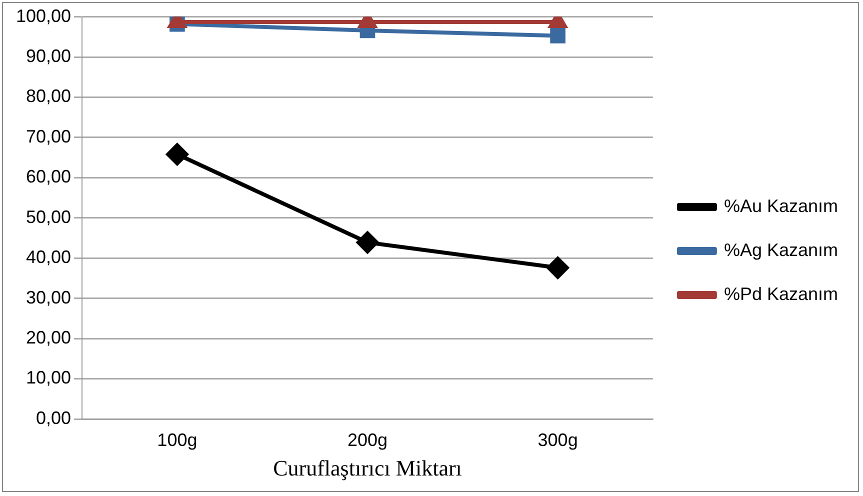 This screenshot has height=496, width=863. Describe the element at coordinates (49, 216) in the screenshot. I see `y-tick-label: 50,00` at that location.